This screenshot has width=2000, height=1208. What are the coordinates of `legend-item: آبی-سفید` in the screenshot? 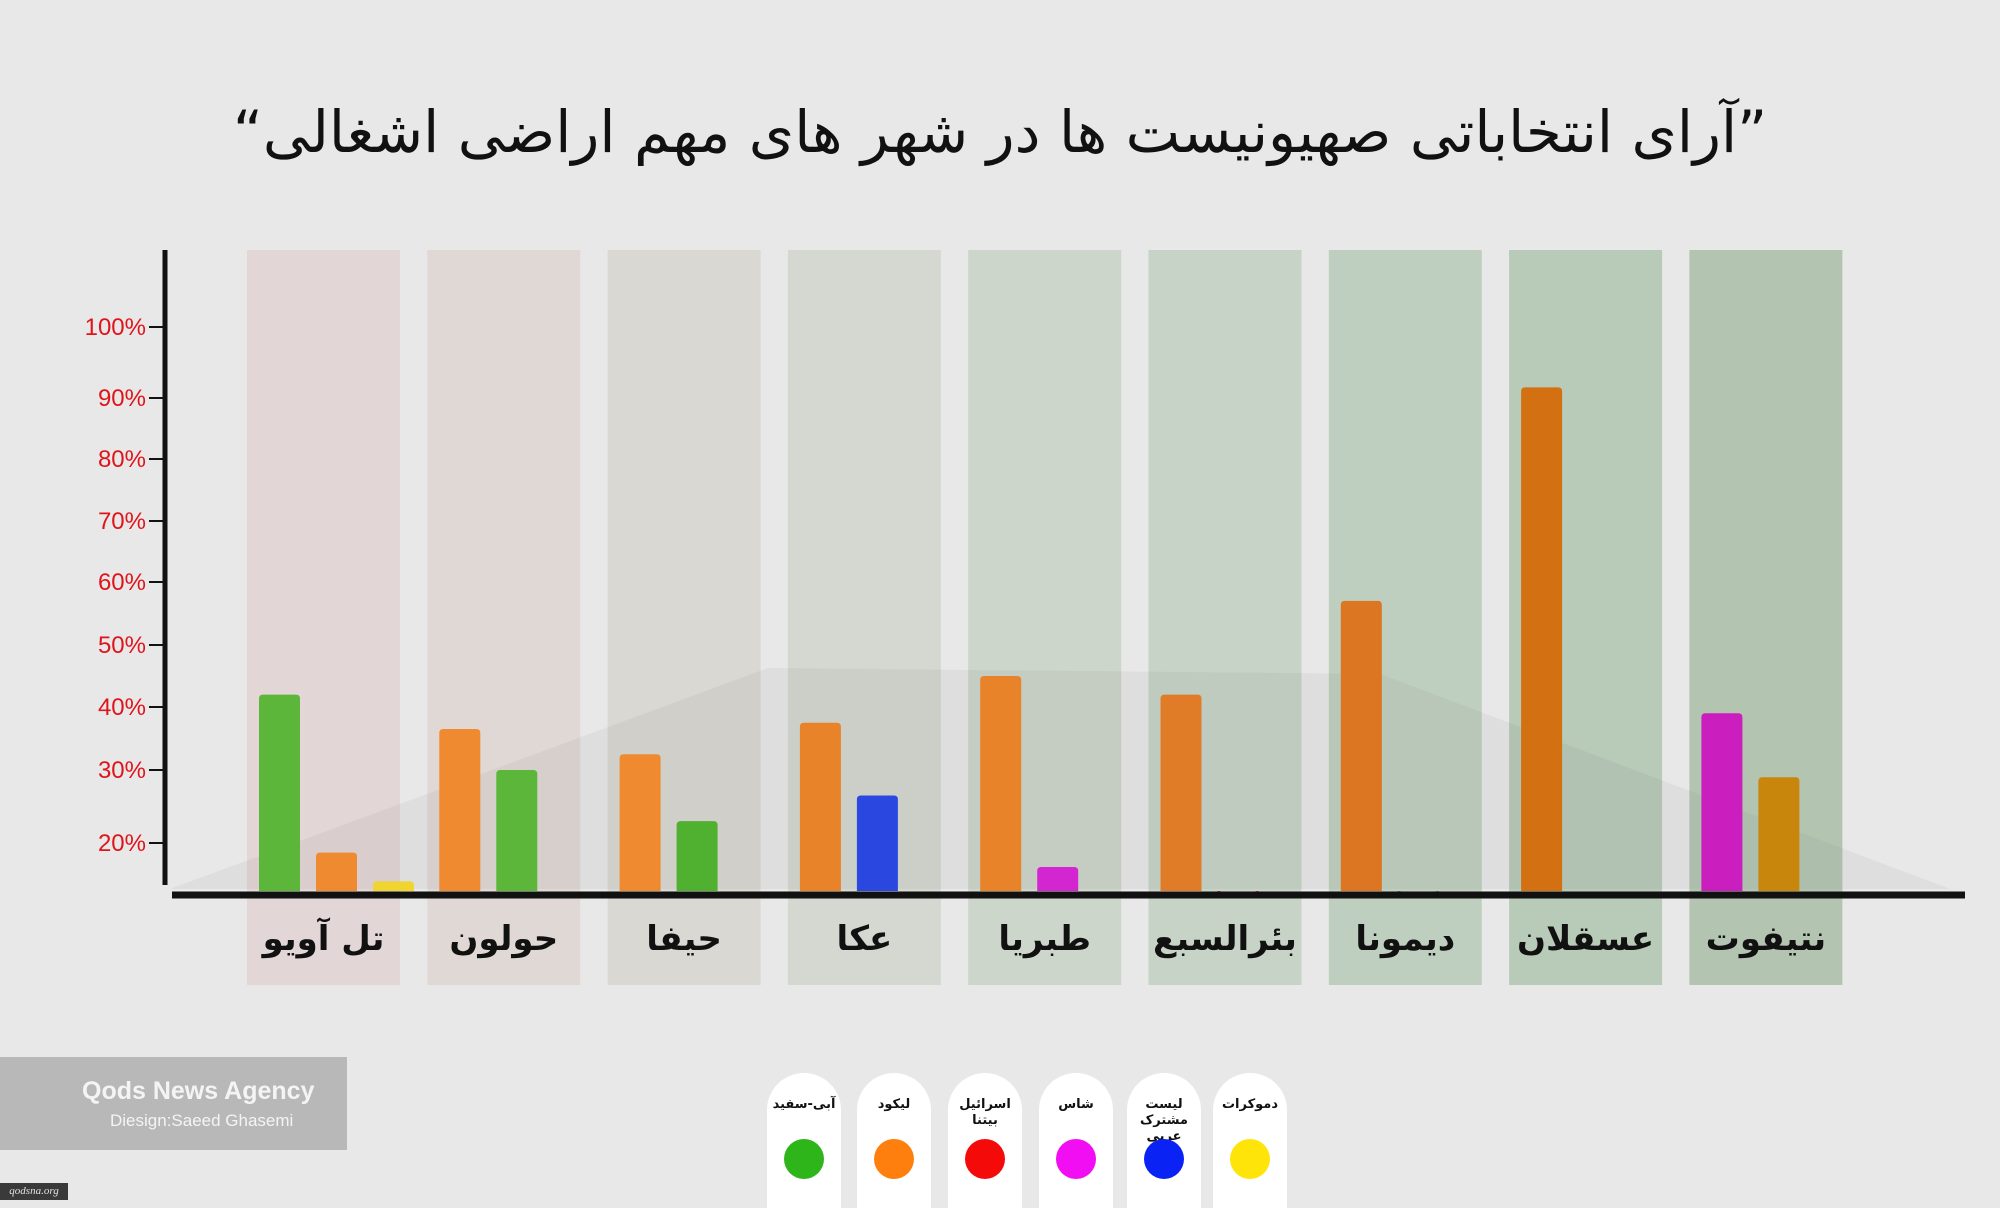 It's located at (804, 1140).